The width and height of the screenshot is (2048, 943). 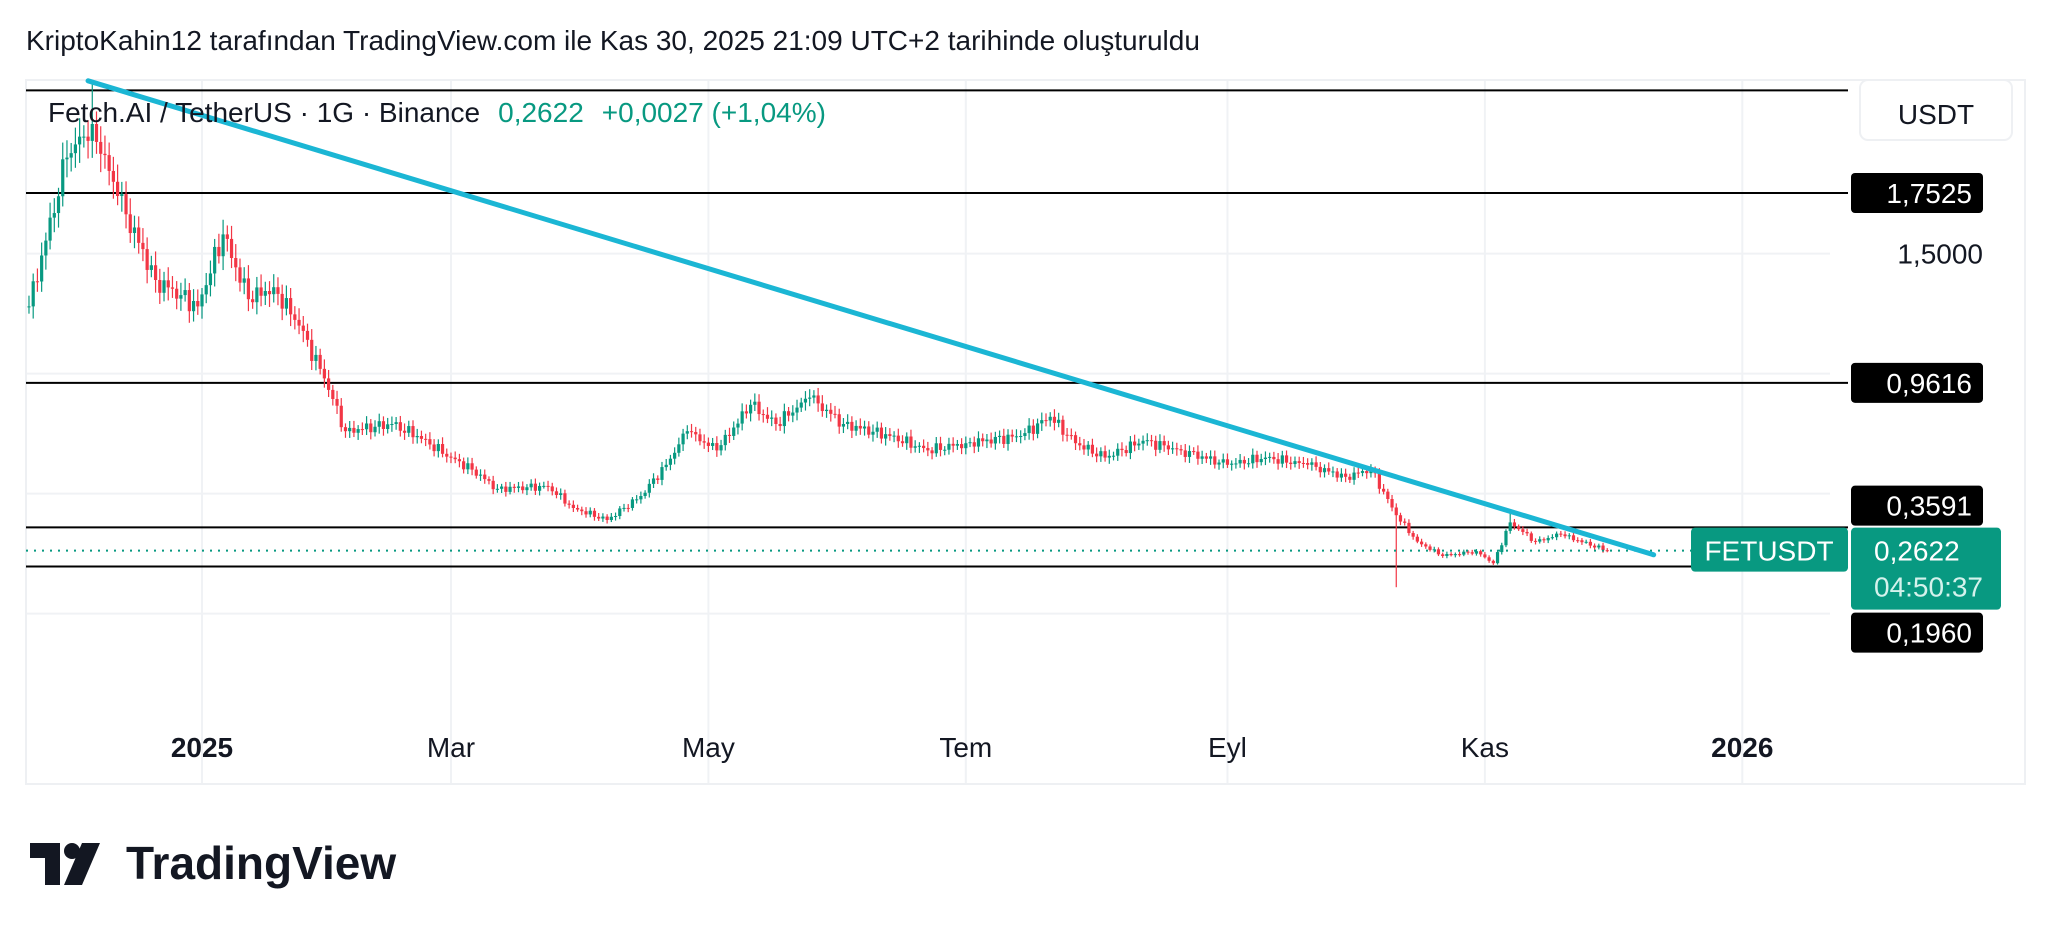 What do you see at coordinates (1936, 110) in the screenshot?
I see `currency-button: USDT` at bounding box center [1936, 110].